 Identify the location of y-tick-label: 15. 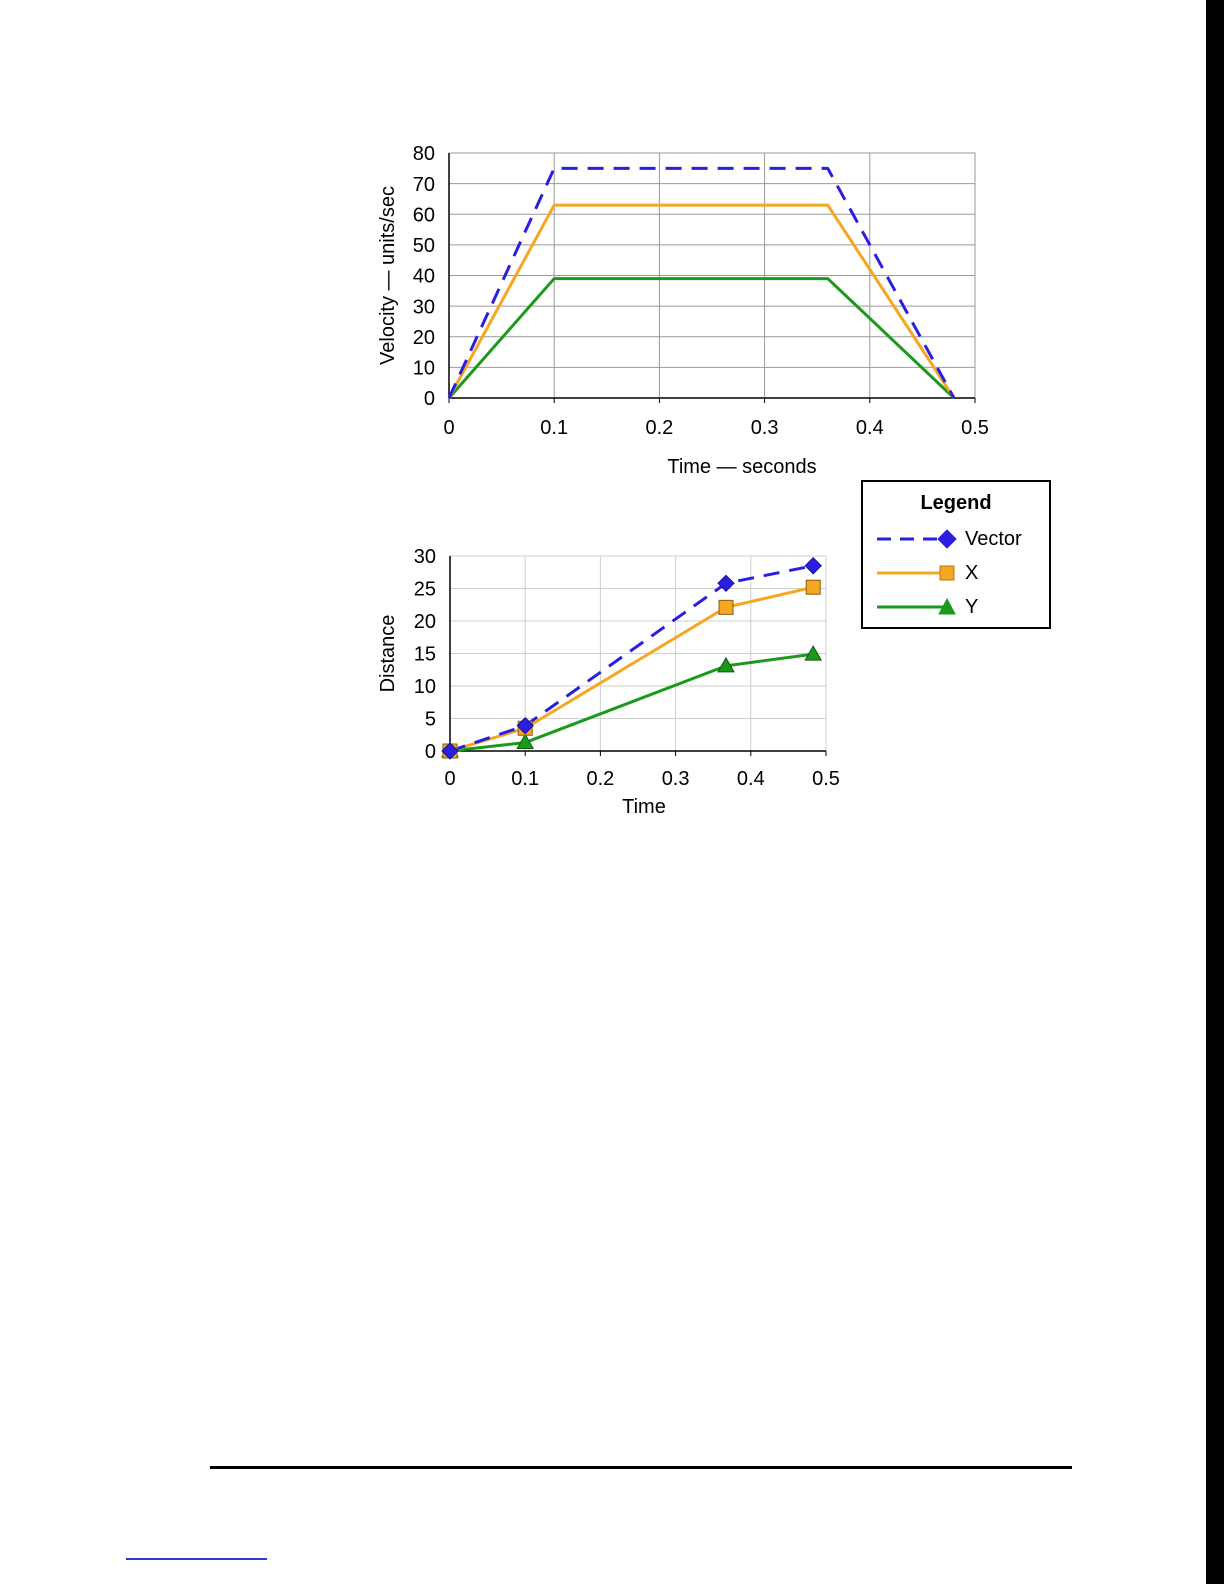
(425, 655).